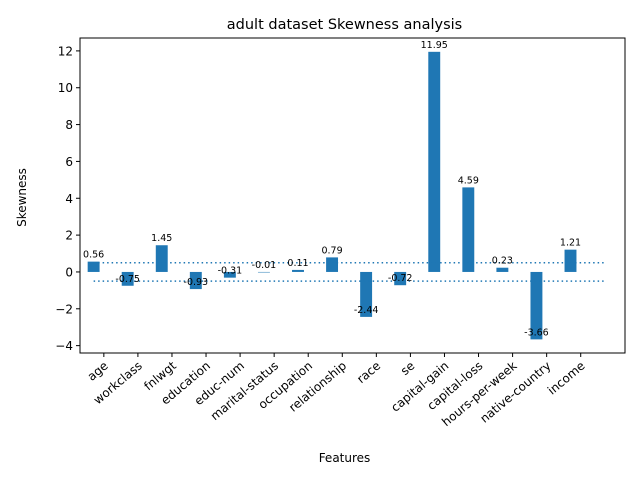 The height and width of the screenshot is (480, 640). I want to click on x-axis-title: Features, so click(345, 458).